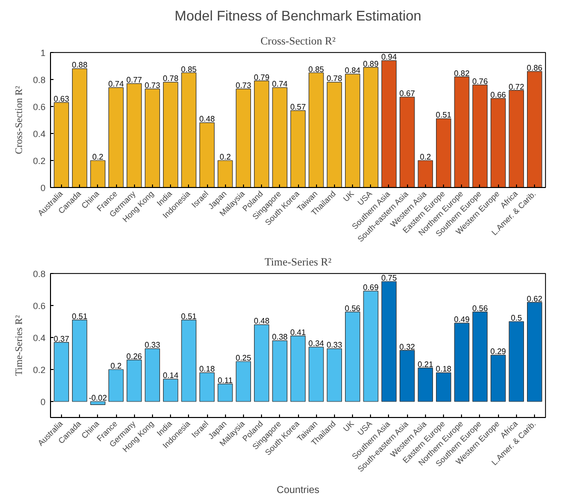  What do you see at coordinates (298, 490) in the screenshot?
I see `x-axis-title: Countries` at bounding box center [298, 490].